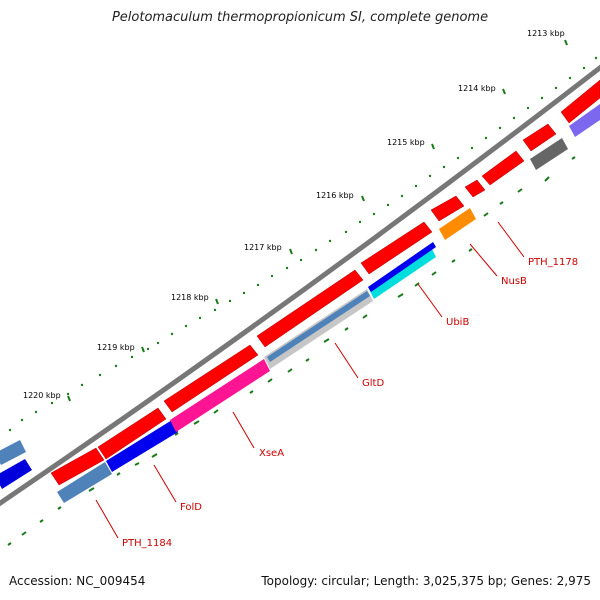  I want to click on scale-label: 1217 kbp, so click(263, 247).